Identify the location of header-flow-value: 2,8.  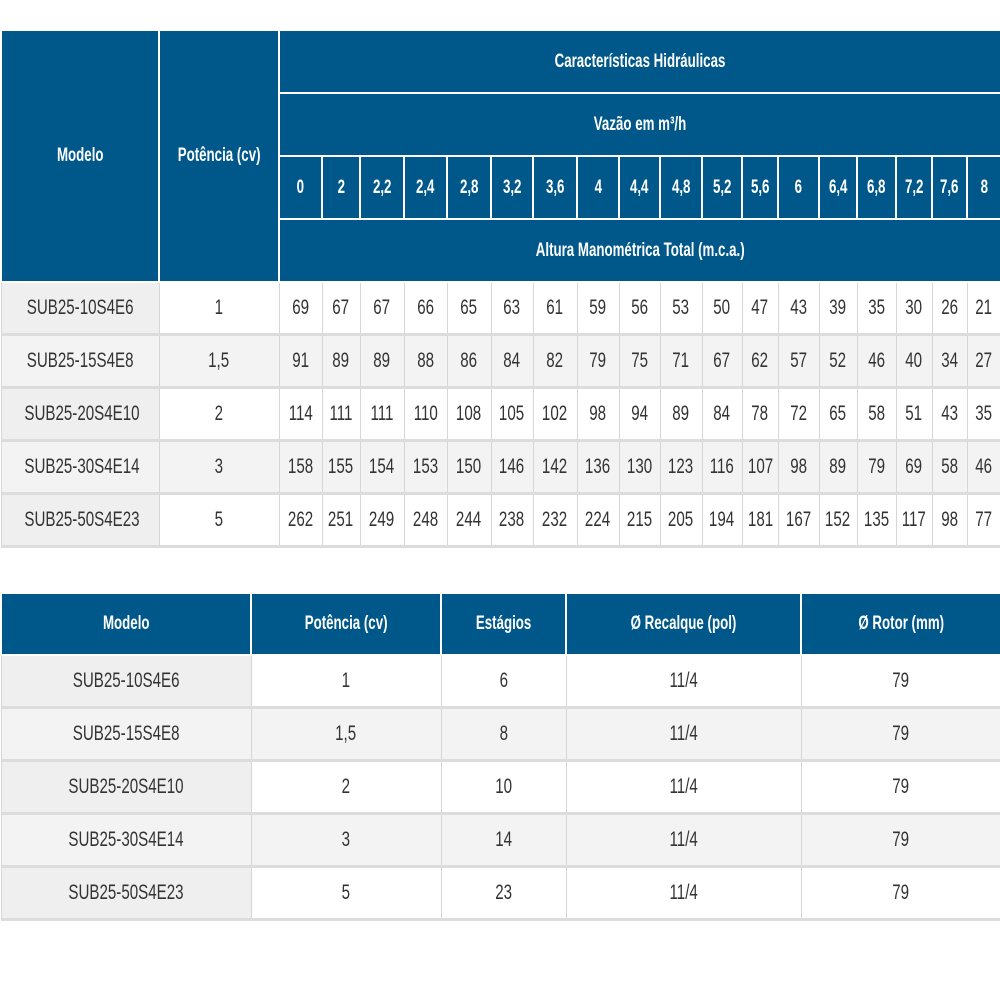
(469, 187).